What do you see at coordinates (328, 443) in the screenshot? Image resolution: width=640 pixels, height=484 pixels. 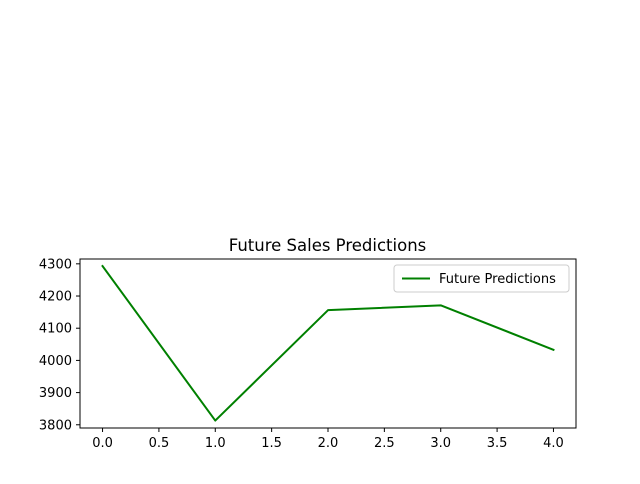 I see `x-tick-label: 2.0` at bounding box center [328, 443].